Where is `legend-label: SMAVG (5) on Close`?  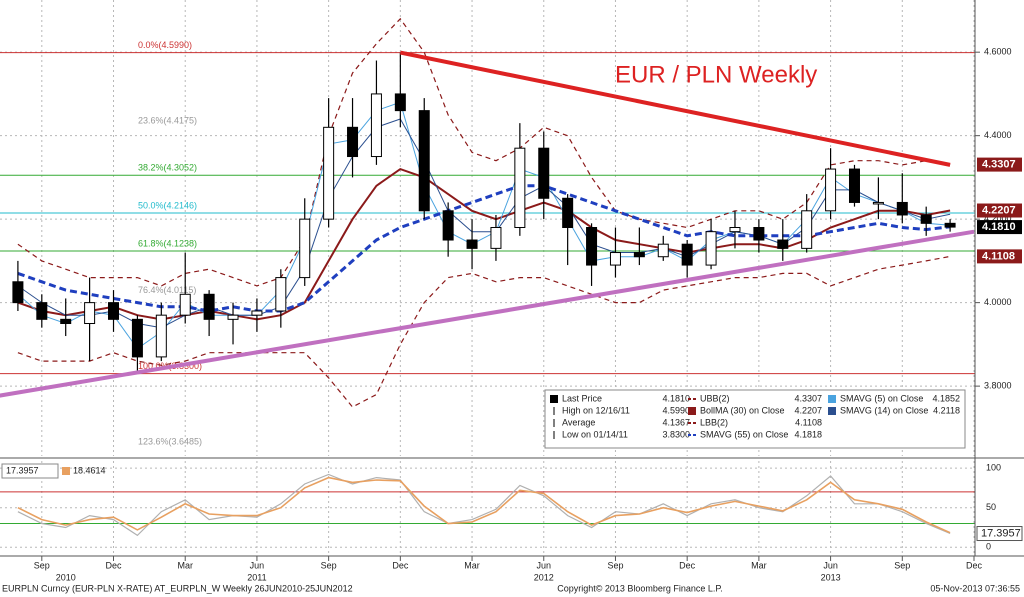
legend-label: SMAVG (5) on Close is located at coordinates (881, 398).